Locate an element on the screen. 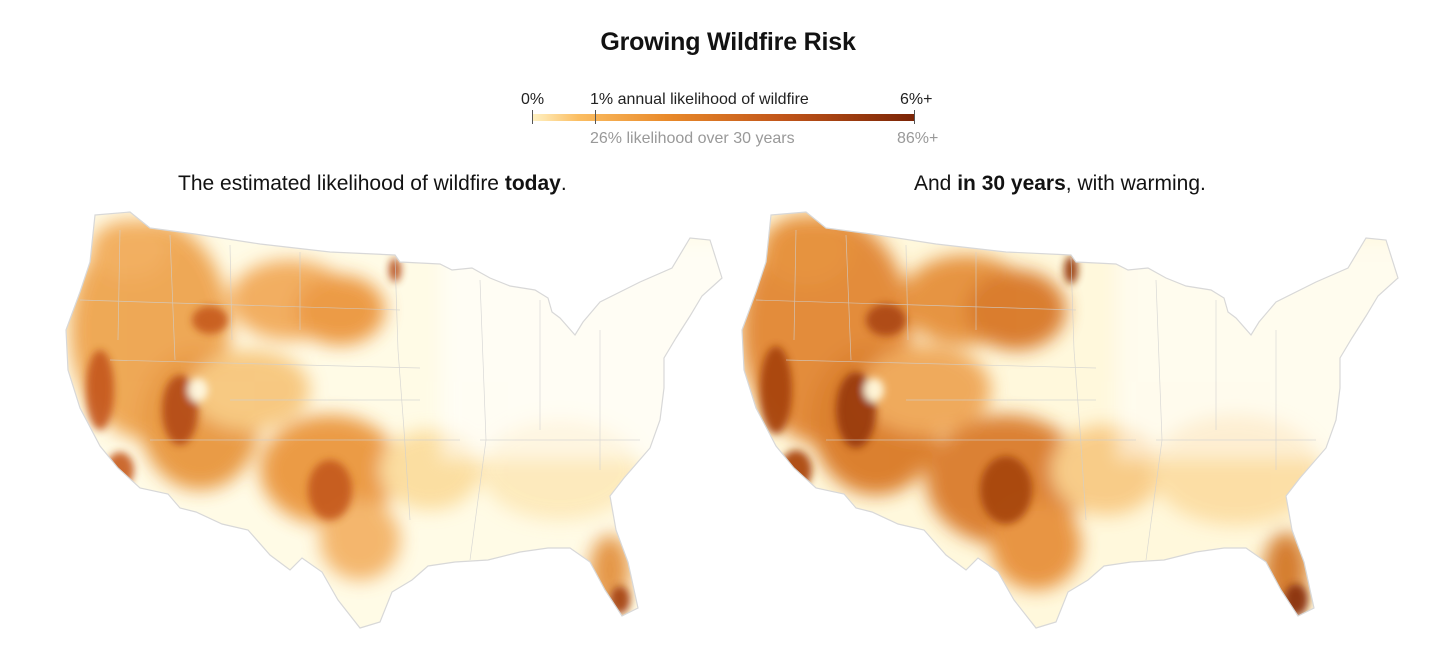 This screenshot has height=653, width=1456. caption-emphasis: today is located at coordinates (532, 183).